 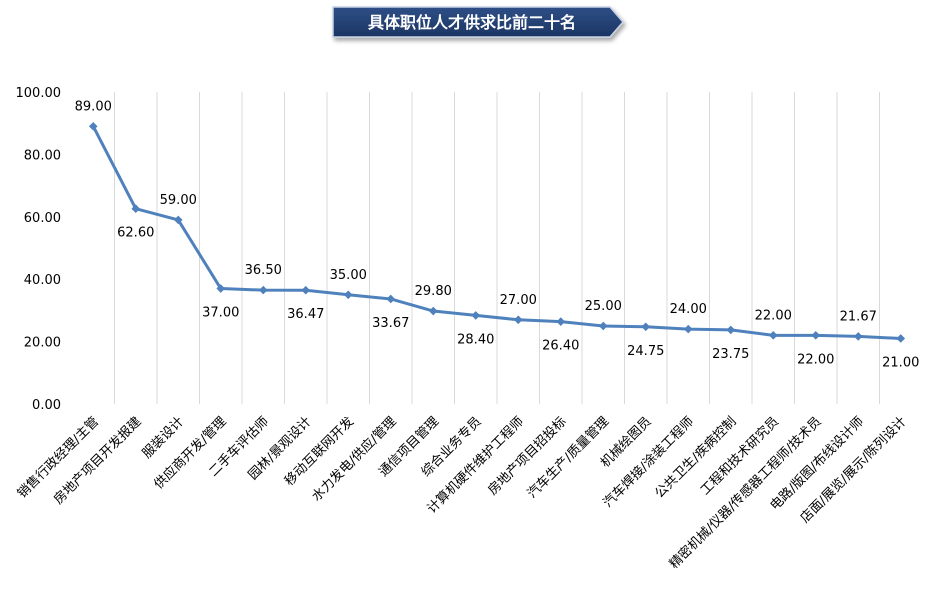 What do you see at coordinates (135, 233) in the screenshot?
I see `data-label: 62.60` at bounding box center [135, 233].